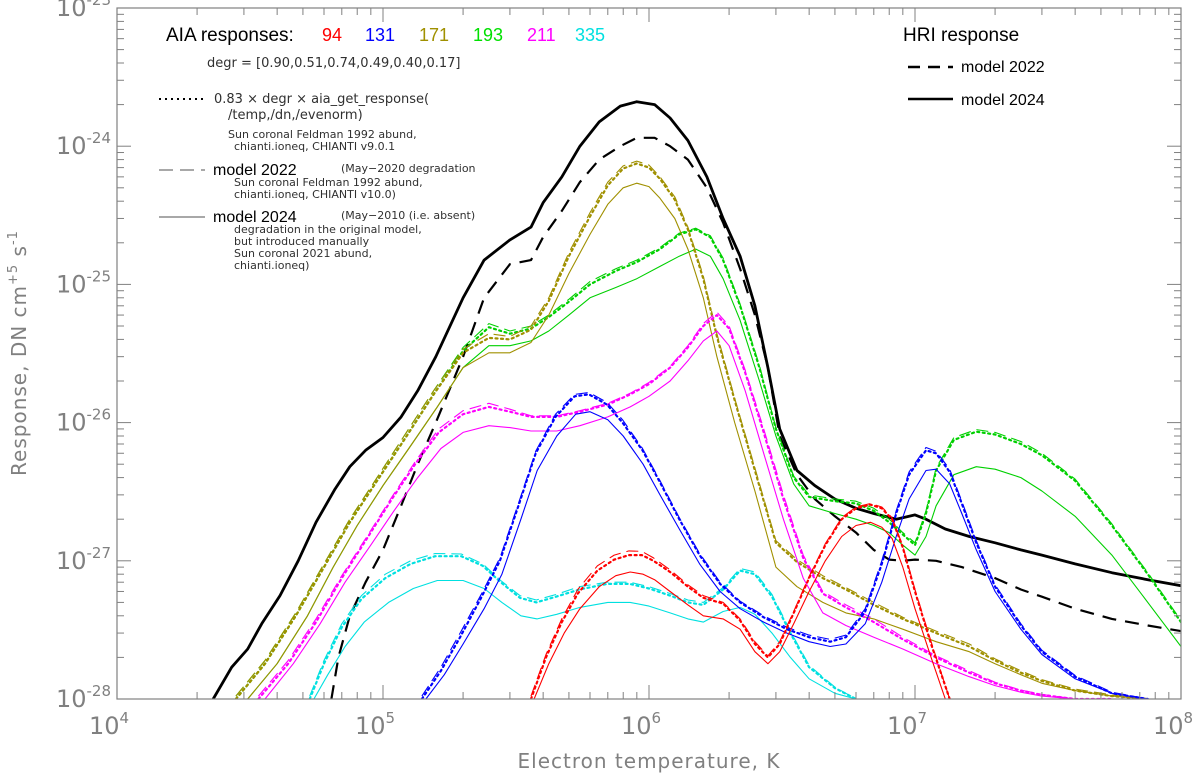 The image size is (1200, 775). Describe the element at coordinates (322, 134) in the screenshot. I see `legend-dotted-line2: Sun coronal Feldman 1992 abund,` at that location.